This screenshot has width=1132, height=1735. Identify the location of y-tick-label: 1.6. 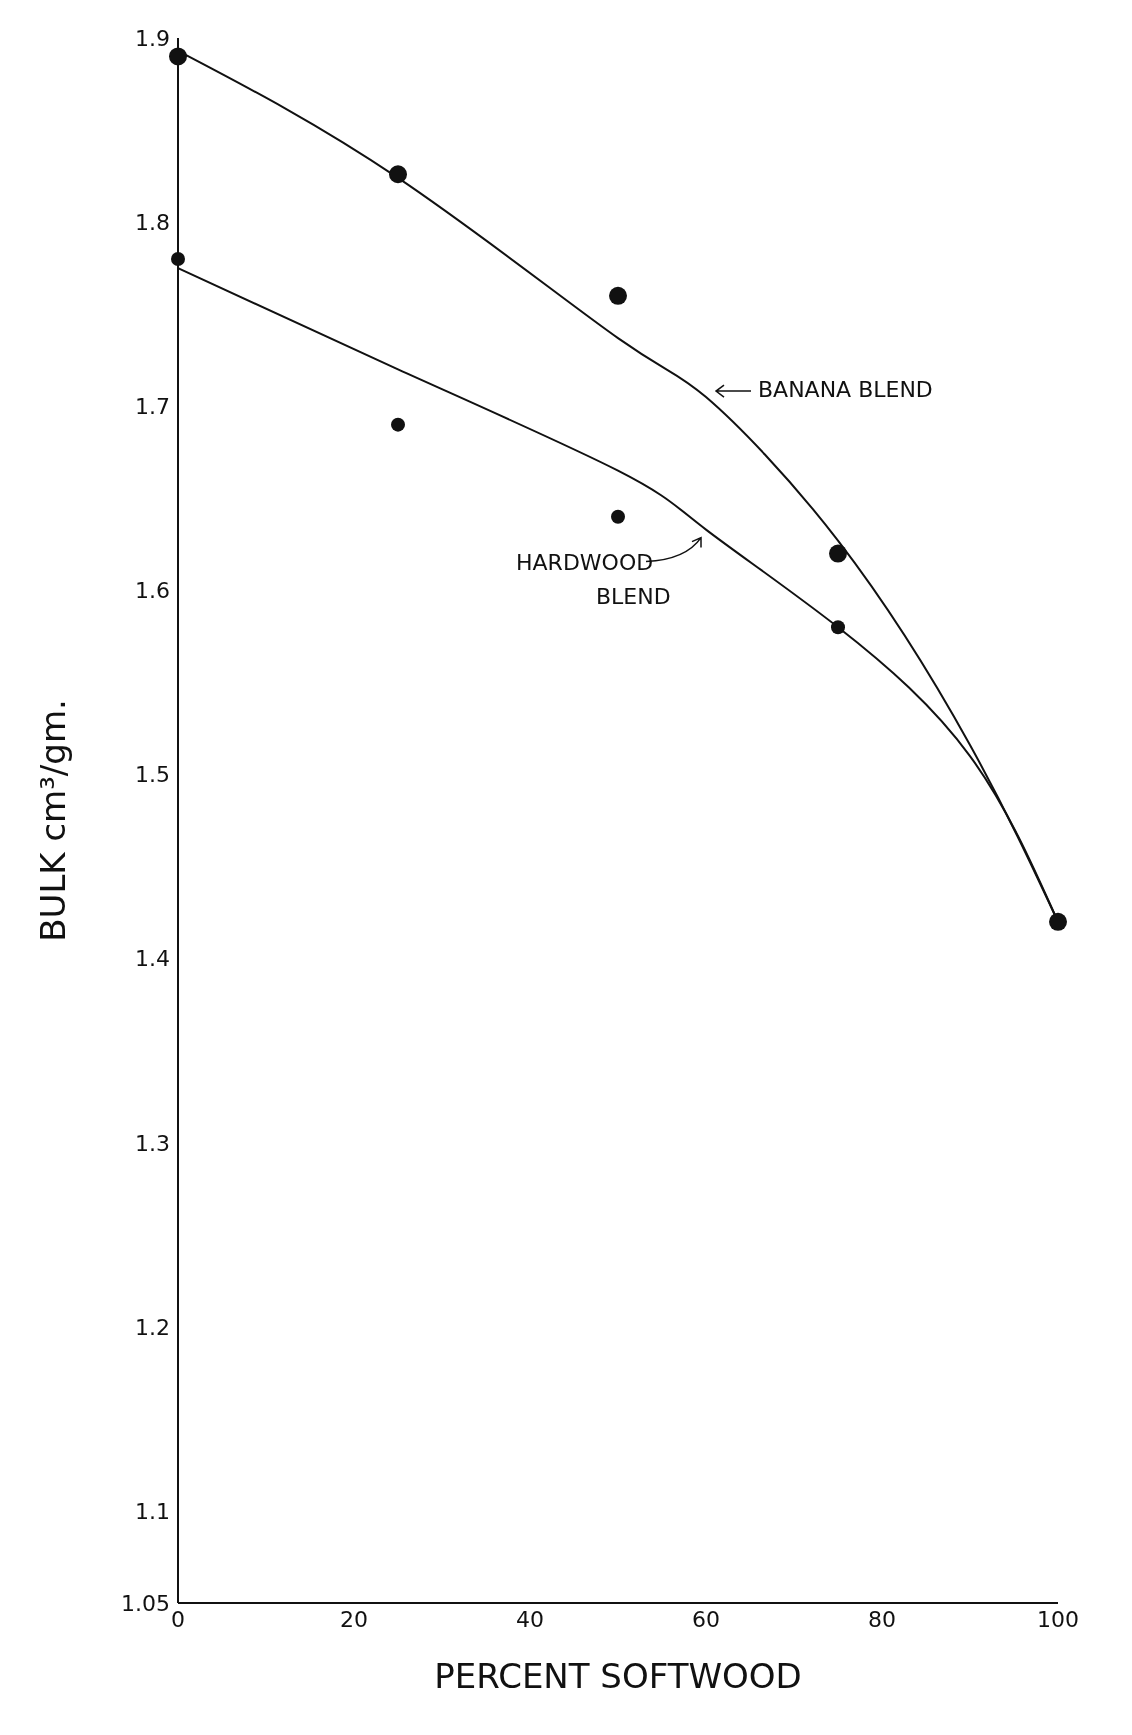
(152, 591).